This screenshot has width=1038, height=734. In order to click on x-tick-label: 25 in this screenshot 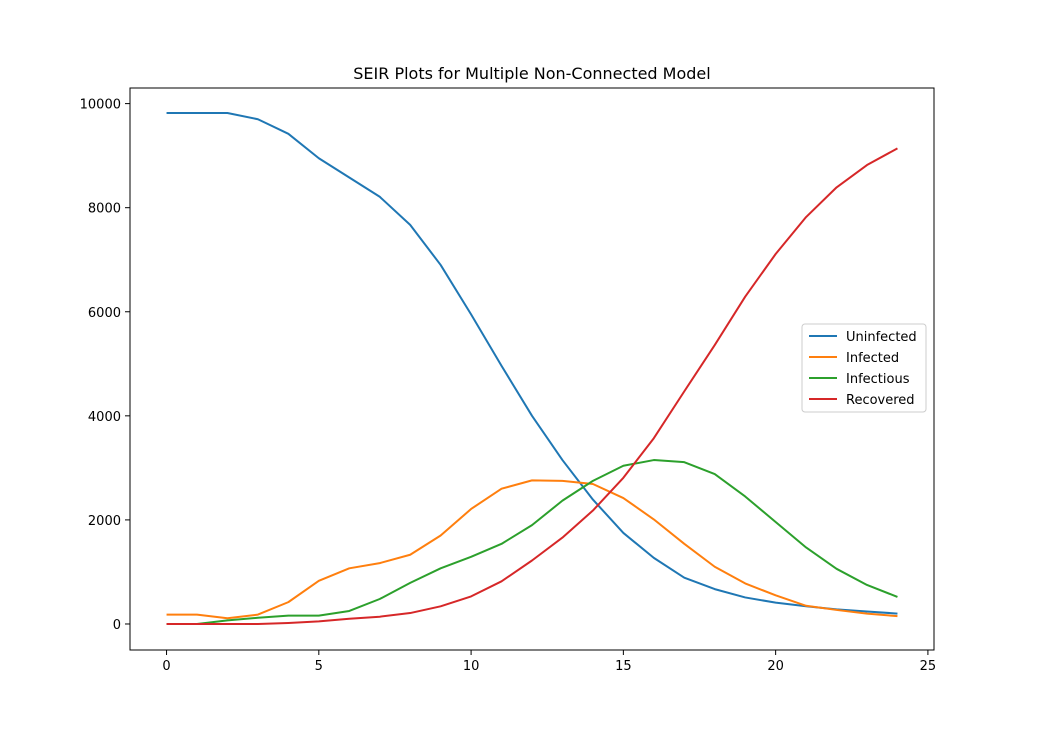, I will do `click(928, 666)`.